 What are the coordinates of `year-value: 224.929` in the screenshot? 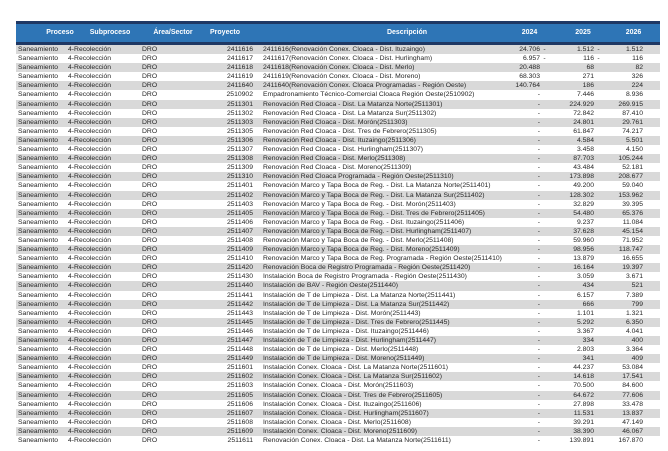 It's located at (581, 104).